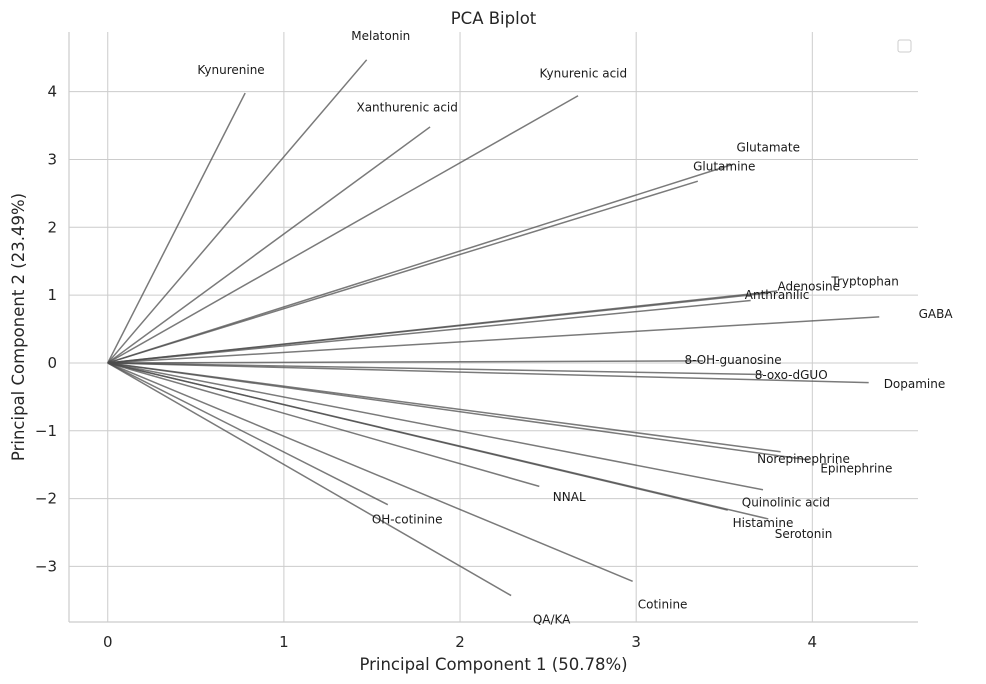 The image size is (986, 684). What do you see at coordinates (904, 46) in the screenshot?
I see `legend-box` at bounding box center [904, 46].